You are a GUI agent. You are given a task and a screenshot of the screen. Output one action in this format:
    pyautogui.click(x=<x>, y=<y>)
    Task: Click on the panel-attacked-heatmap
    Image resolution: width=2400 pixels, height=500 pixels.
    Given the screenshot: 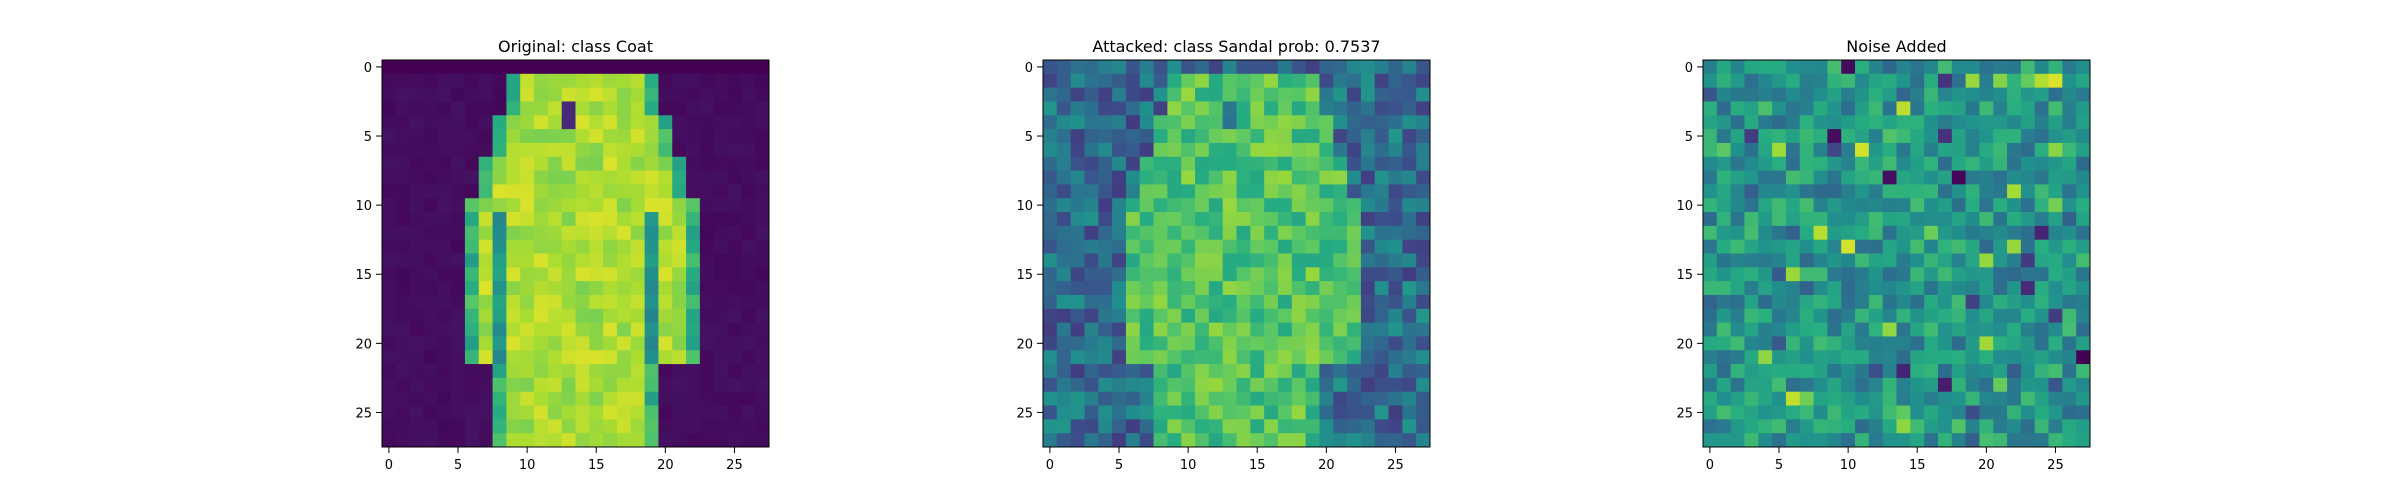 What is the action you would take?
    pyautogui.click(x=1237, y=254)
    